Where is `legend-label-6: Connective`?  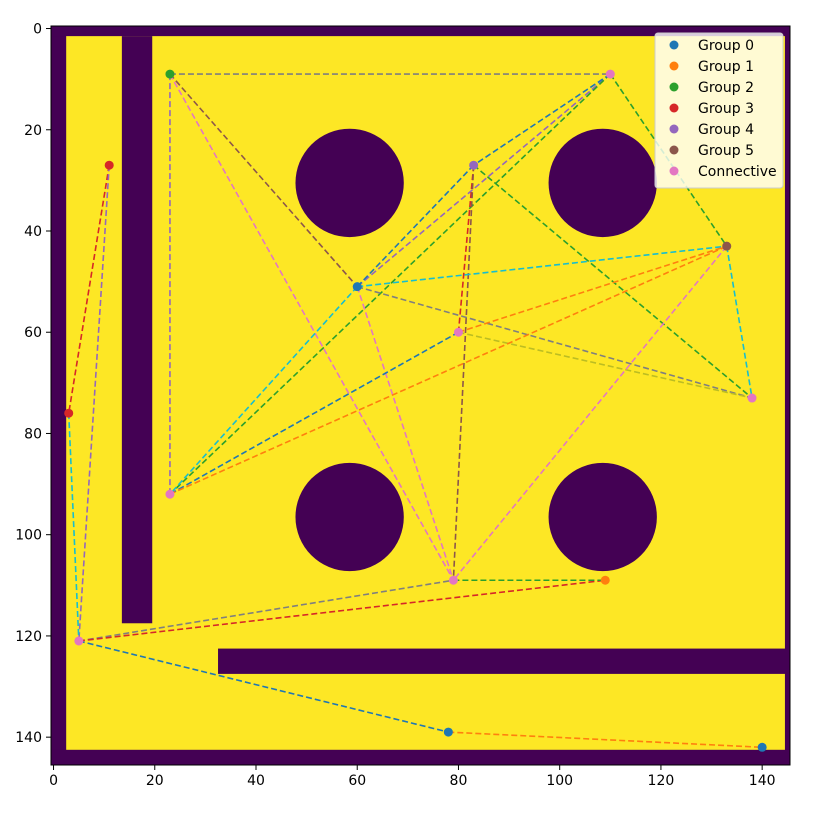 legend-label-6: Connective is located at coordinates (737, 172).